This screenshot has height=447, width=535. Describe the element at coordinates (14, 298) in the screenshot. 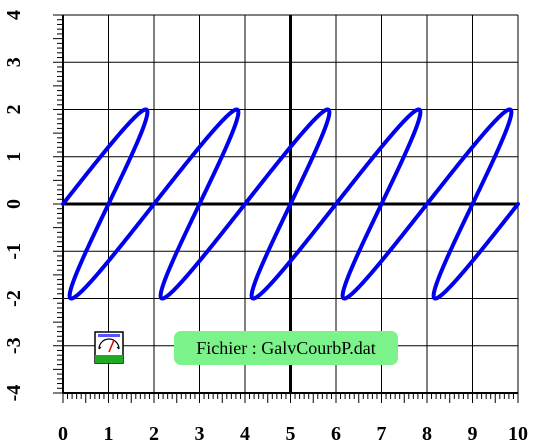

I see `y-tick-label: -2` at that location.